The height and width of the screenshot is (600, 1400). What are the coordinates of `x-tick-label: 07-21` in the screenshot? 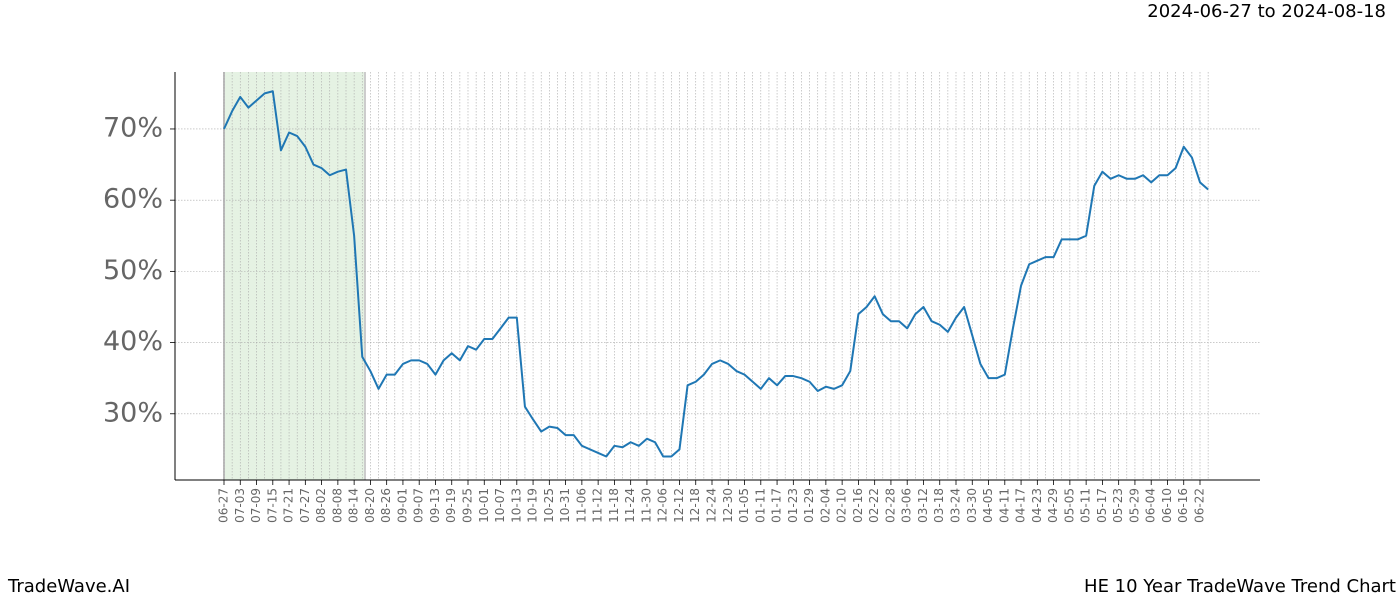 It's located at (289, 505).